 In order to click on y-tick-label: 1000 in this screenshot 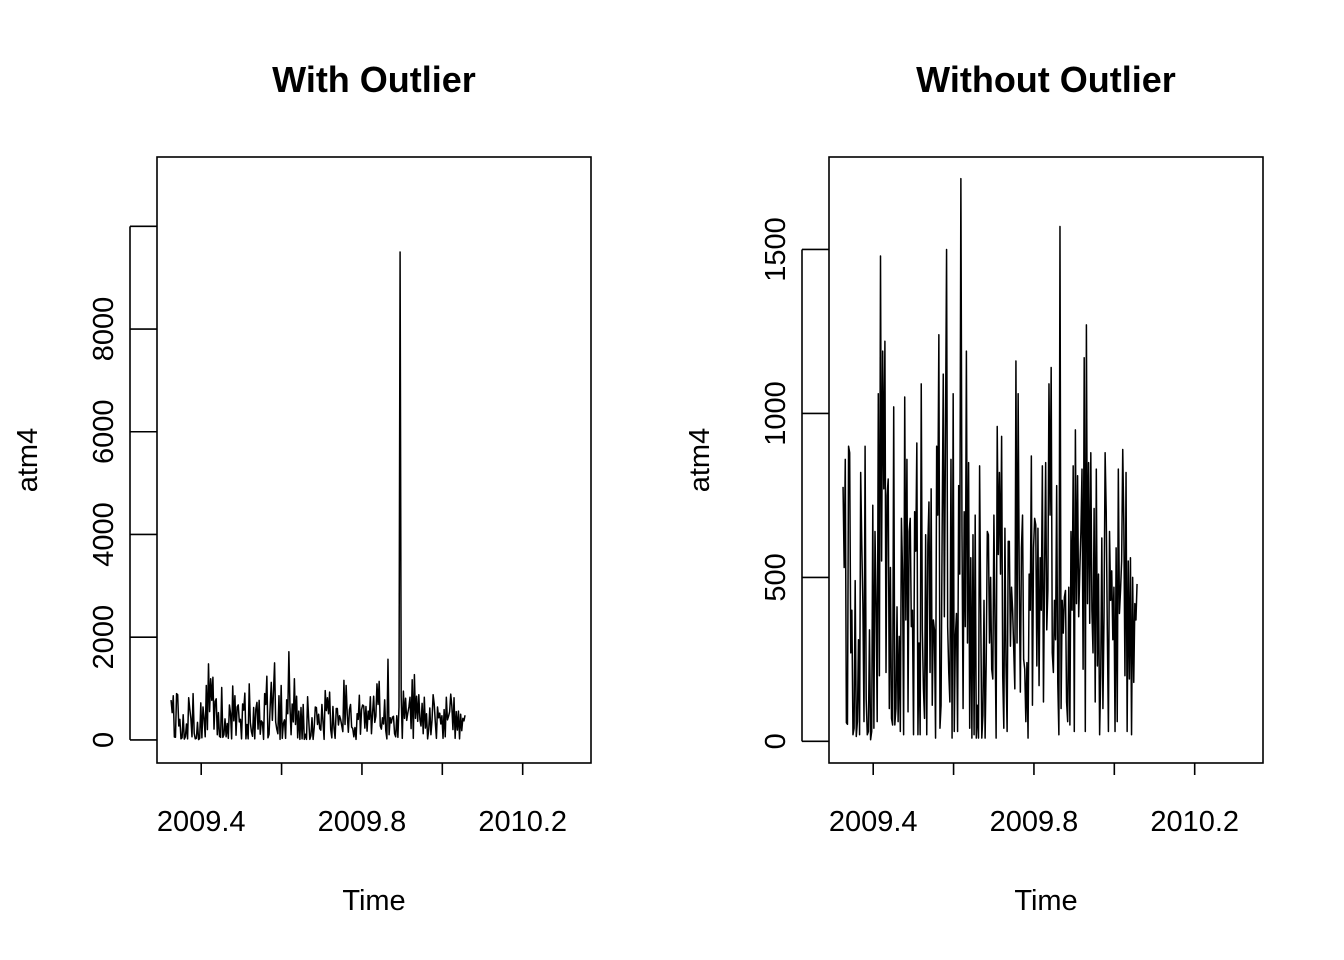, I will do `click(776, 413)`.